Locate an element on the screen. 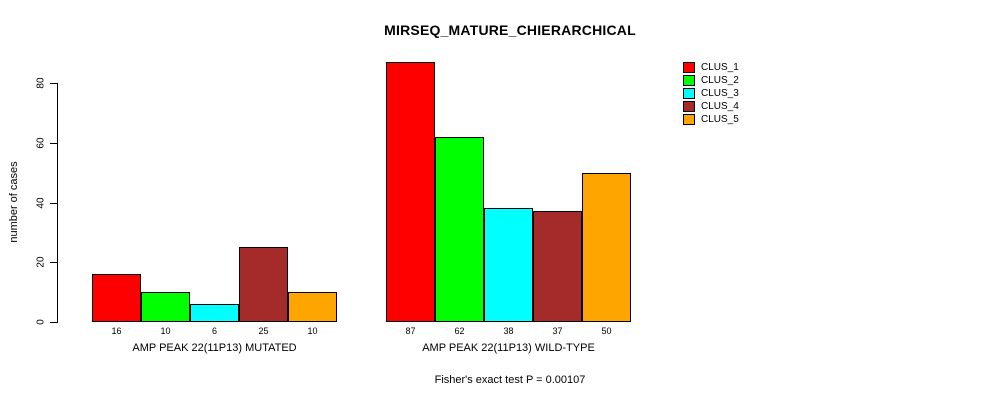 This screenshot has height=400, width=990. x-axis-group-label: AMP PEAK 22(11P13) WILD-TYPE is located at coordinates (508, 348).